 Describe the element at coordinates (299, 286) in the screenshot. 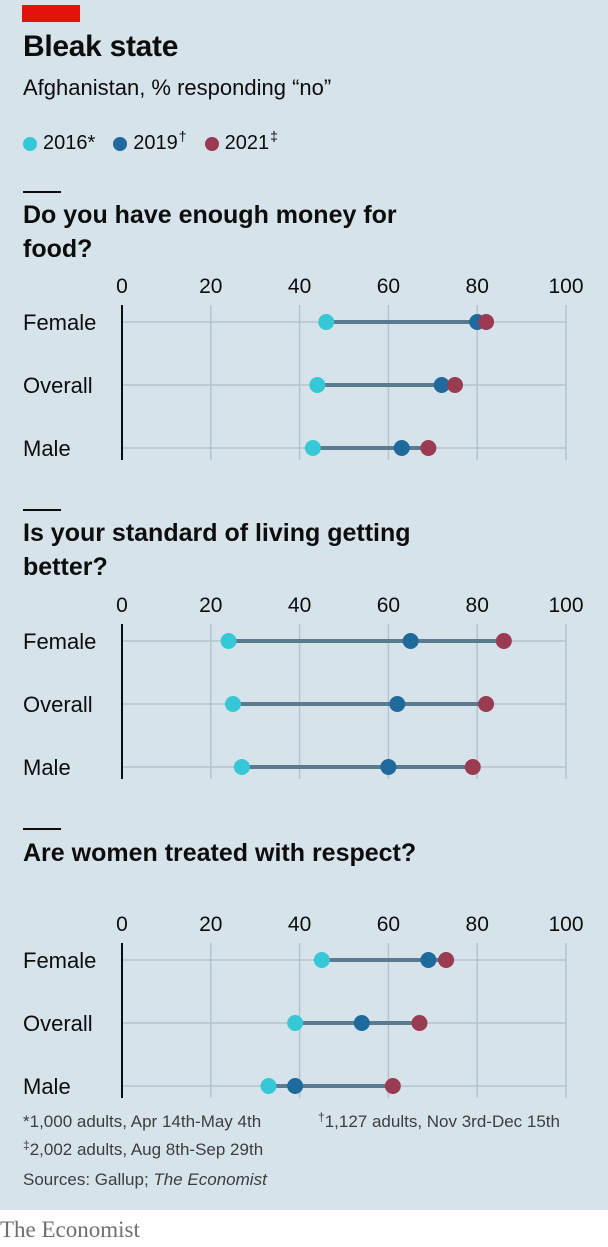

I see `food-tick-label: 40` at that location.